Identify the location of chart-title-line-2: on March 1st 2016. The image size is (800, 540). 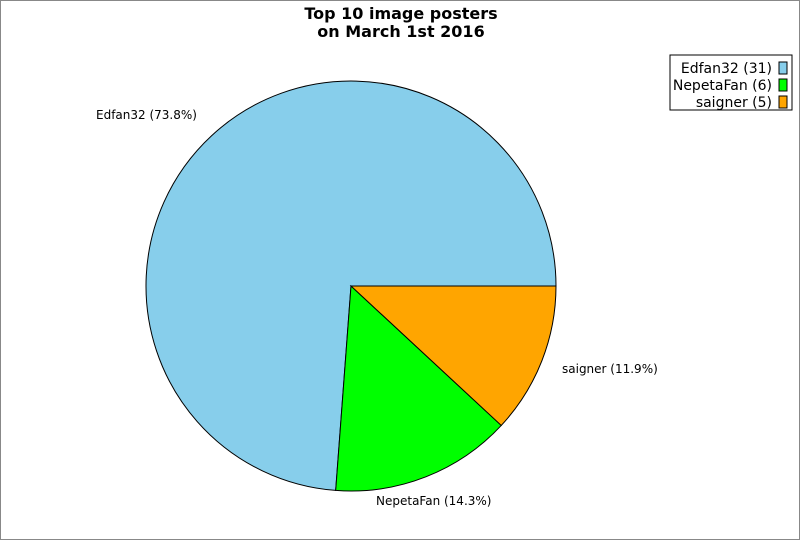
(400, 31).